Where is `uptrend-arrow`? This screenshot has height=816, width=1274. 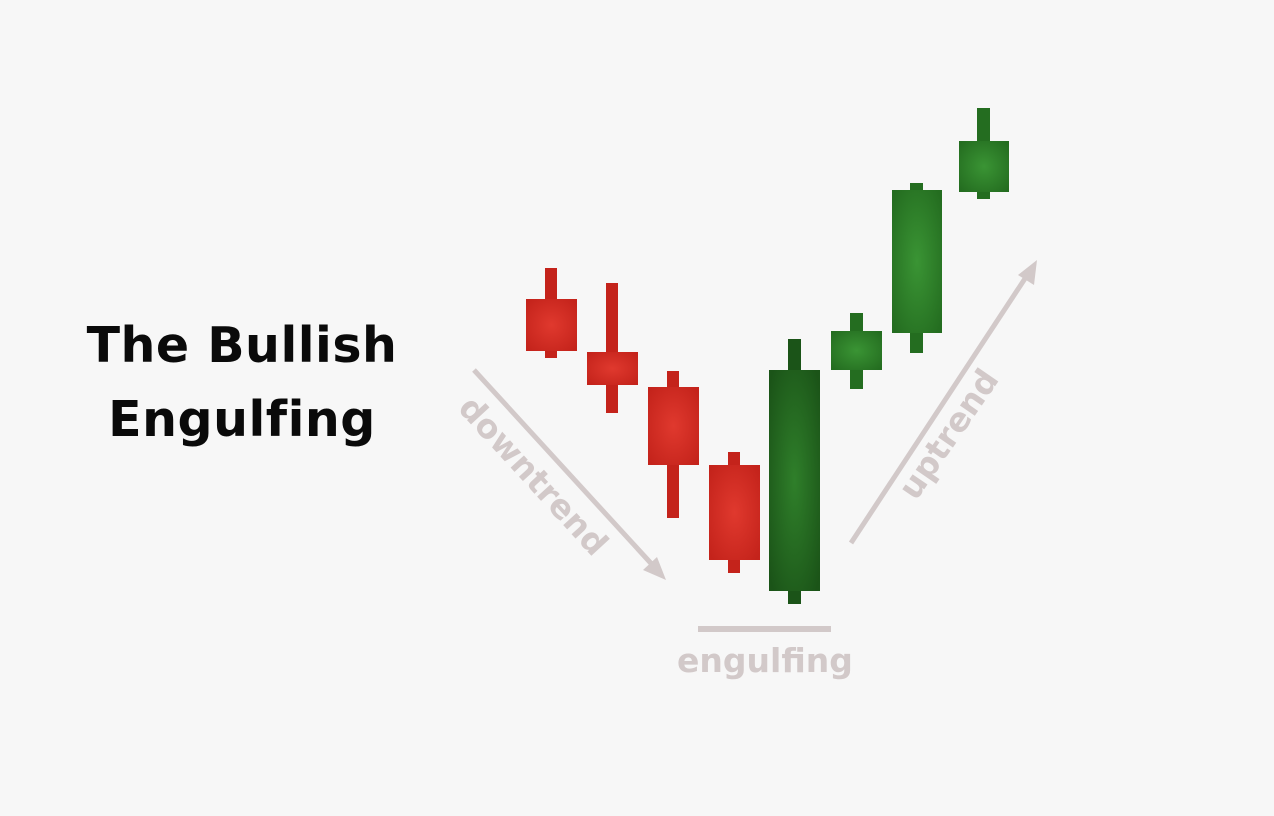
uptrend-arrow is located at coordinates (942, 402).